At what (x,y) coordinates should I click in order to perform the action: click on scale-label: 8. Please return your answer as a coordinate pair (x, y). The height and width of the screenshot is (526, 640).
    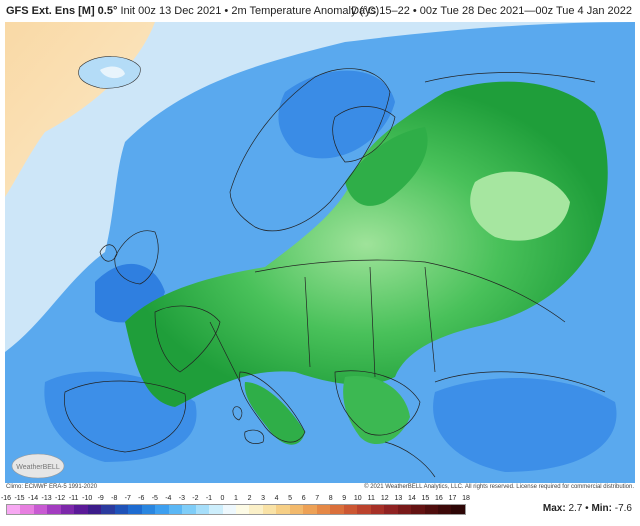
    Looking at the image, I should click on (330, 498).